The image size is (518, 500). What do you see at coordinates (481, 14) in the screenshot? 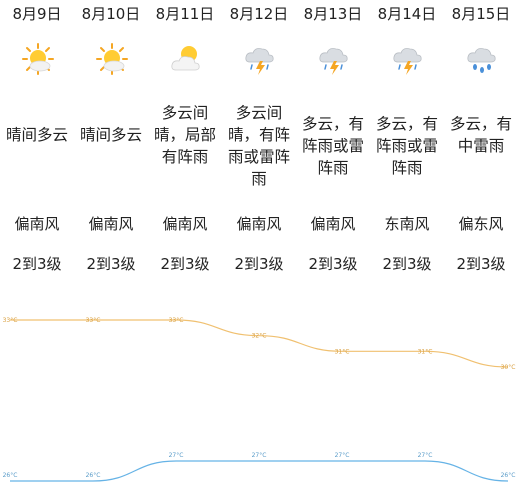
I see `day-date: 8月15日` at bounding box center [481, 14].